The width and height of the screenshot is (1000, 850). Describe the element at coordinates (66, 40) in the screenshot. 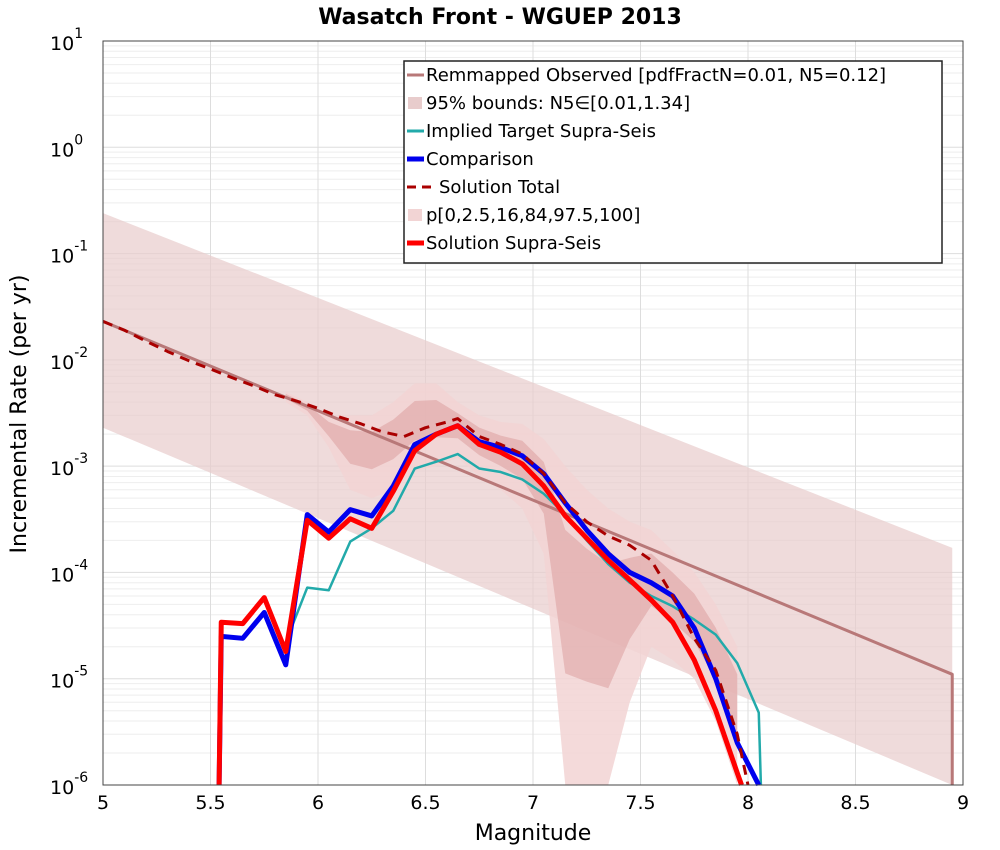

I see `y-tick-label: 10¹` at that location.